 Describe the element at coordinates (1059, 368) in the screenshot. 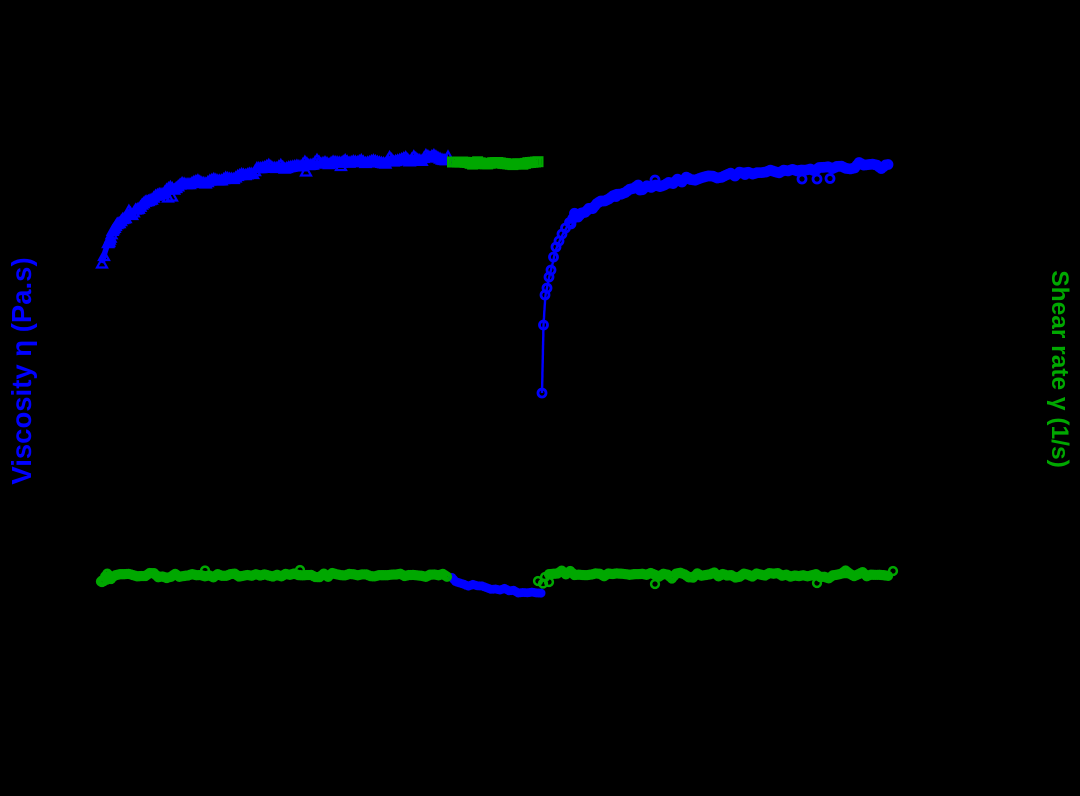

I see `svg-text: Shear rate γ (1/s)` at that location.